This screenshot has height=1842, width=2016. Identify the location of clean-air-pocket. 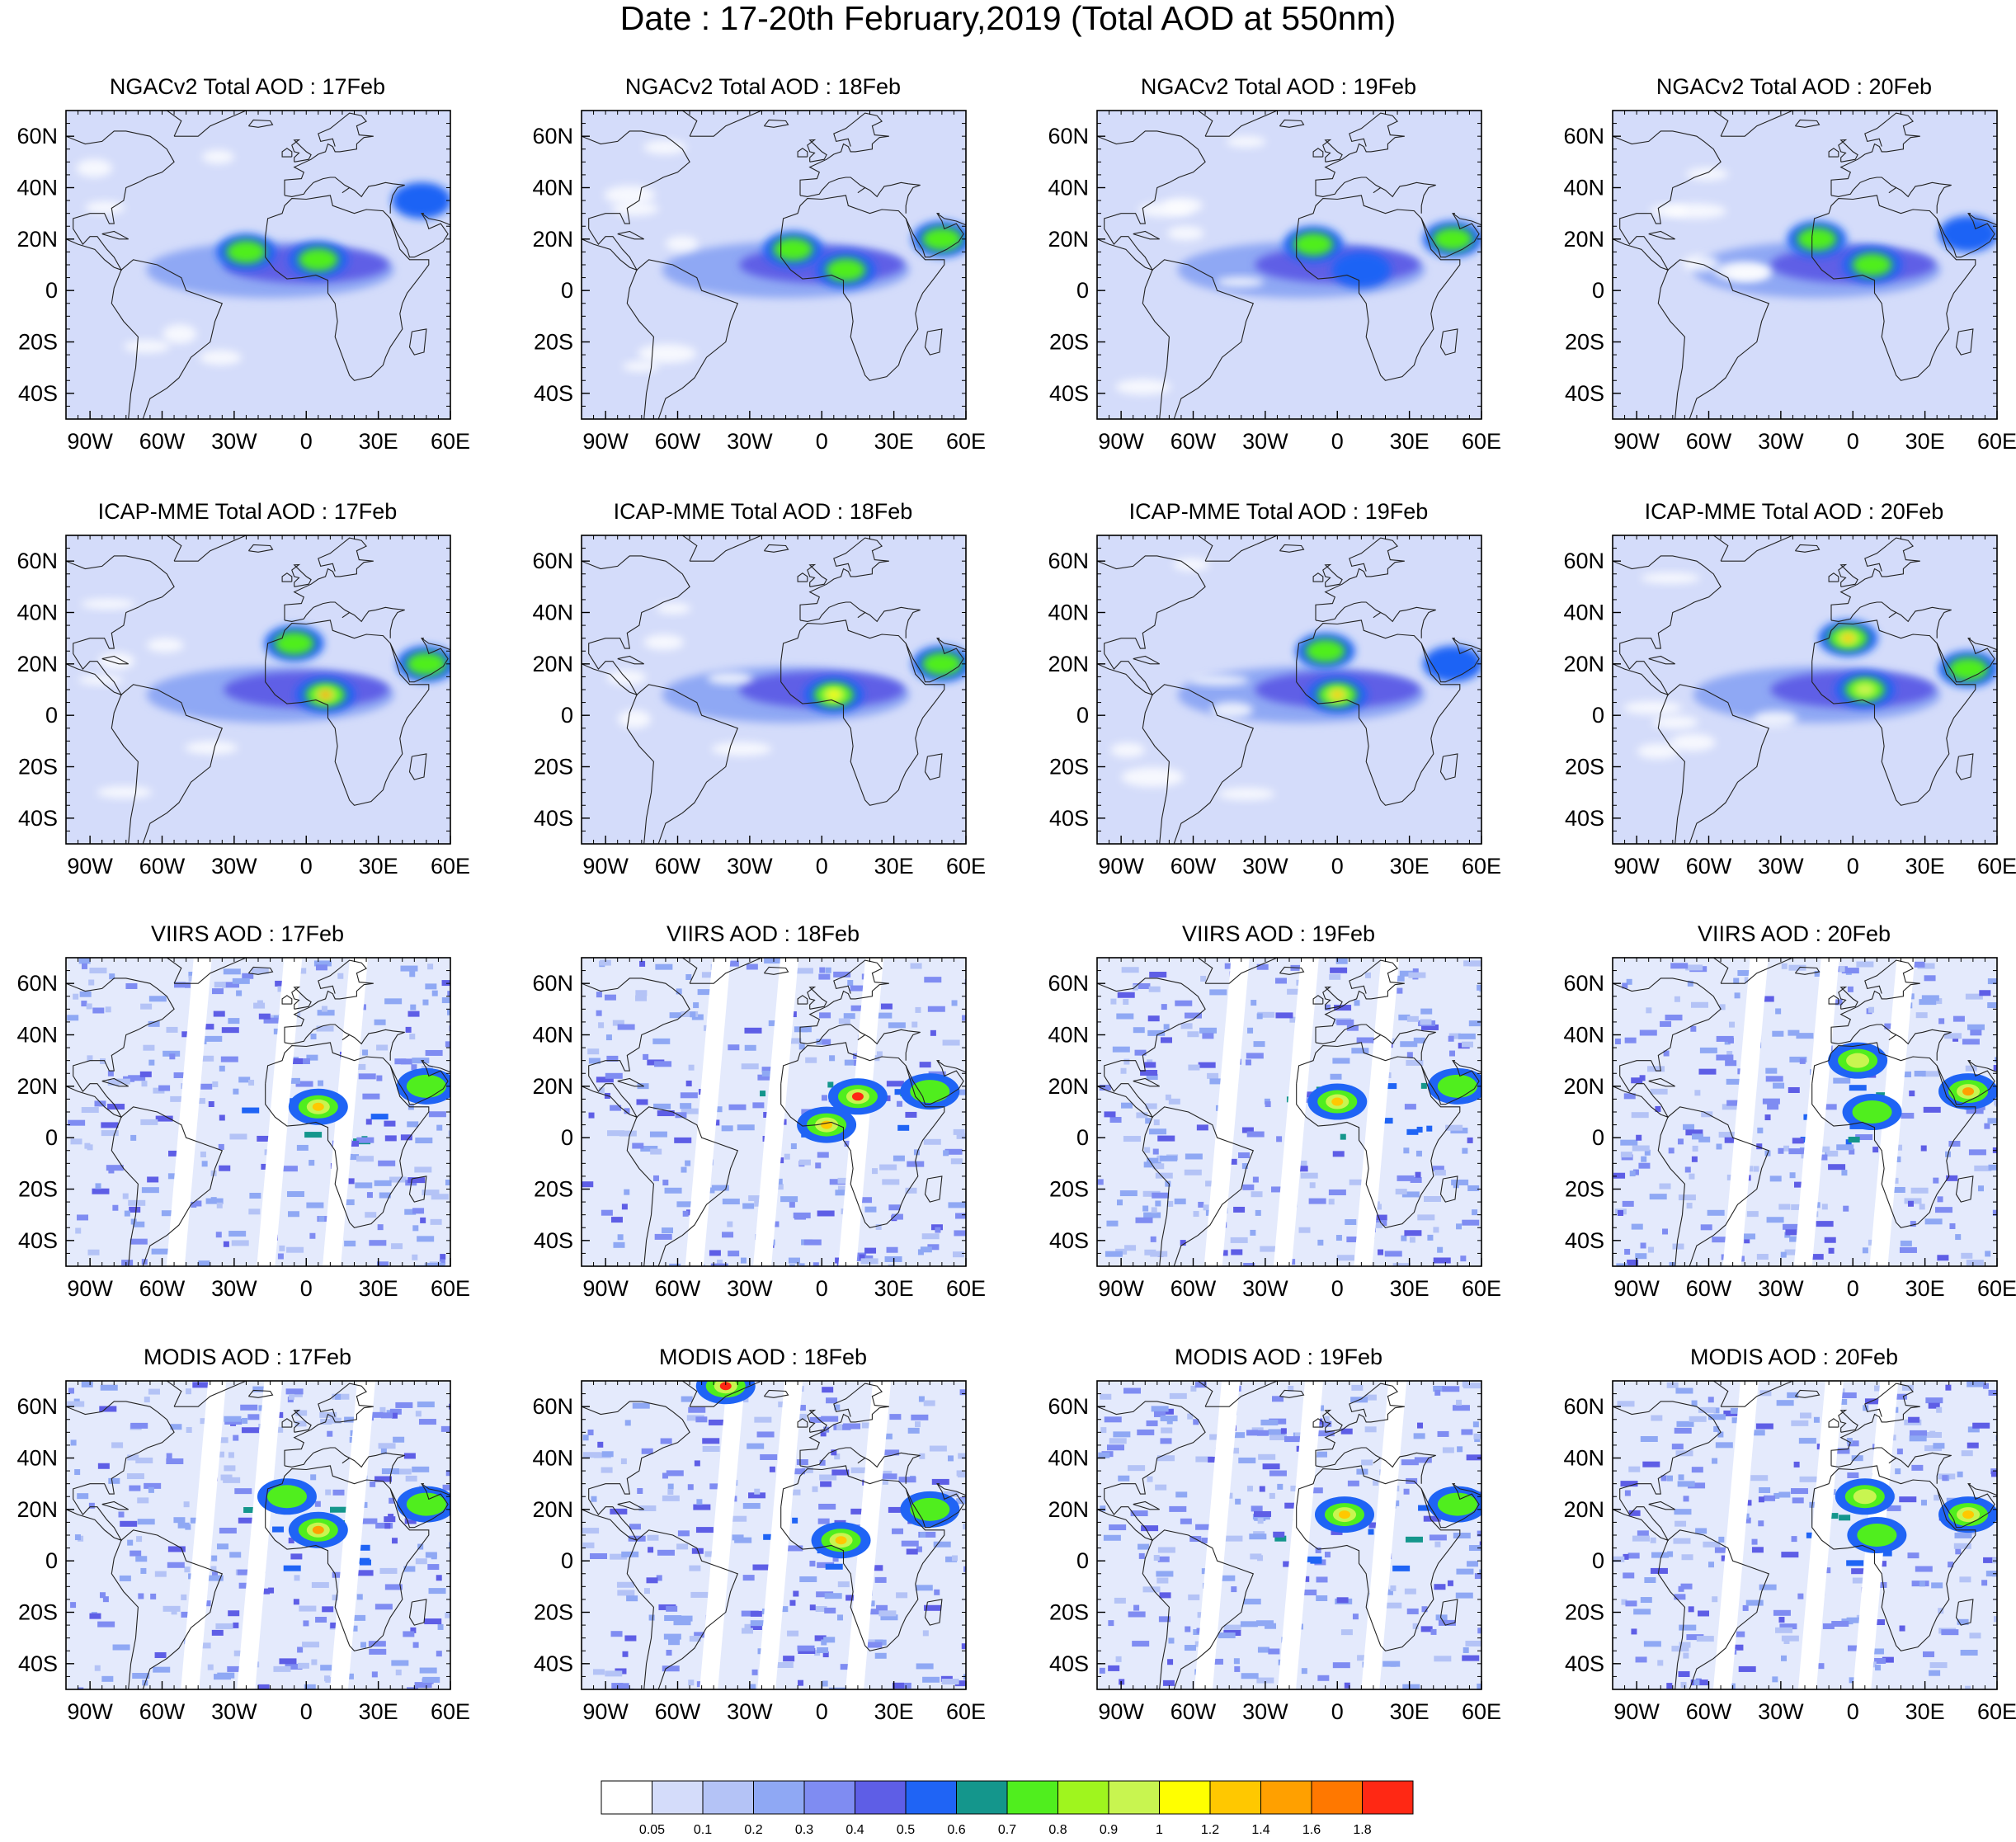
(1775, 719).